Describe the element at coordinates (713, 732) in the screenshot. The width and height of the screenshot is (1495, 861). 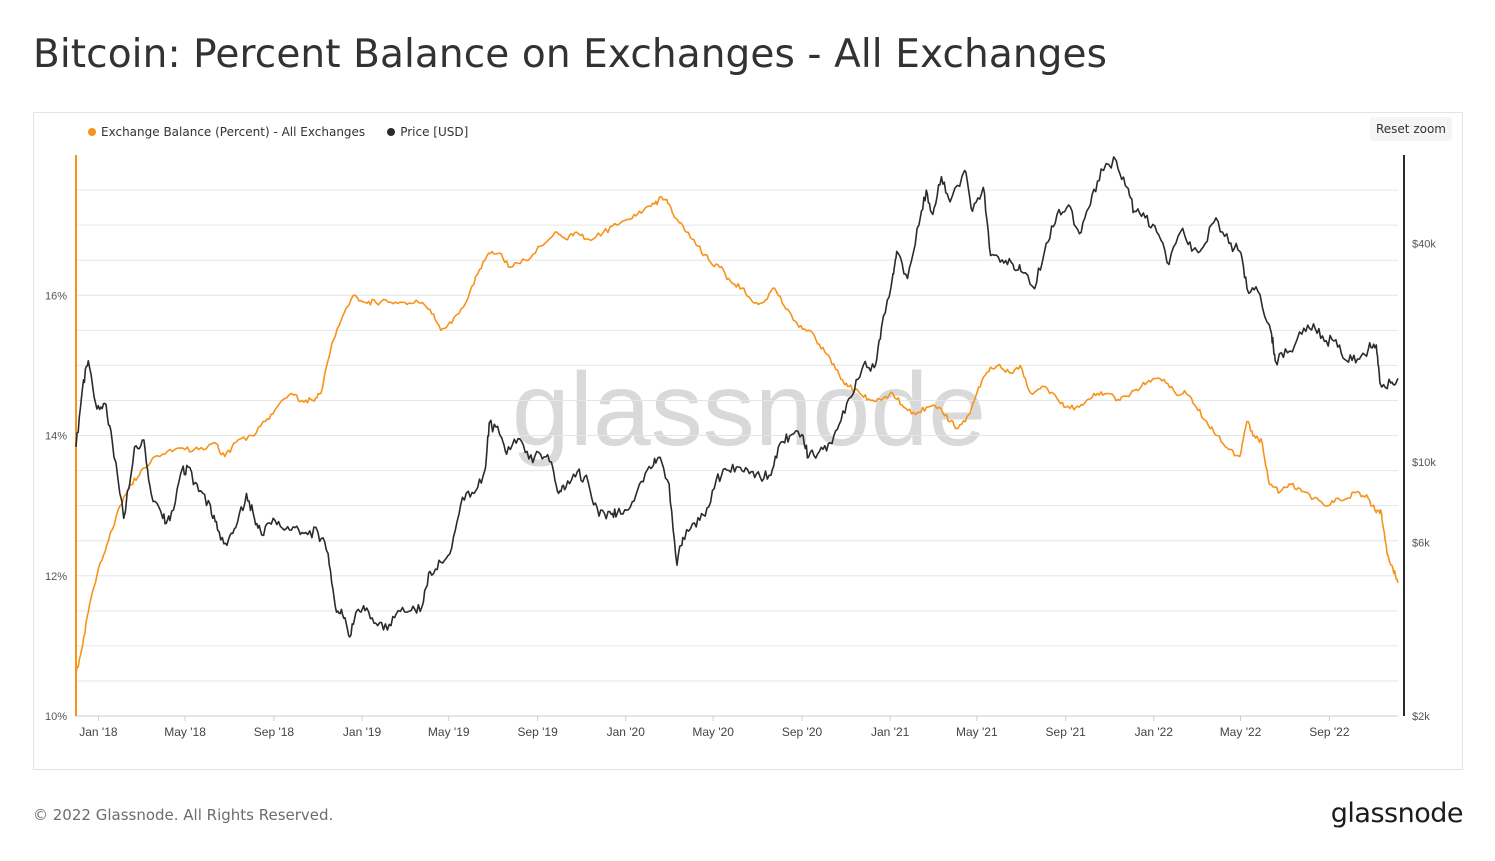
I see `x-tick-label: May '20` at that location.